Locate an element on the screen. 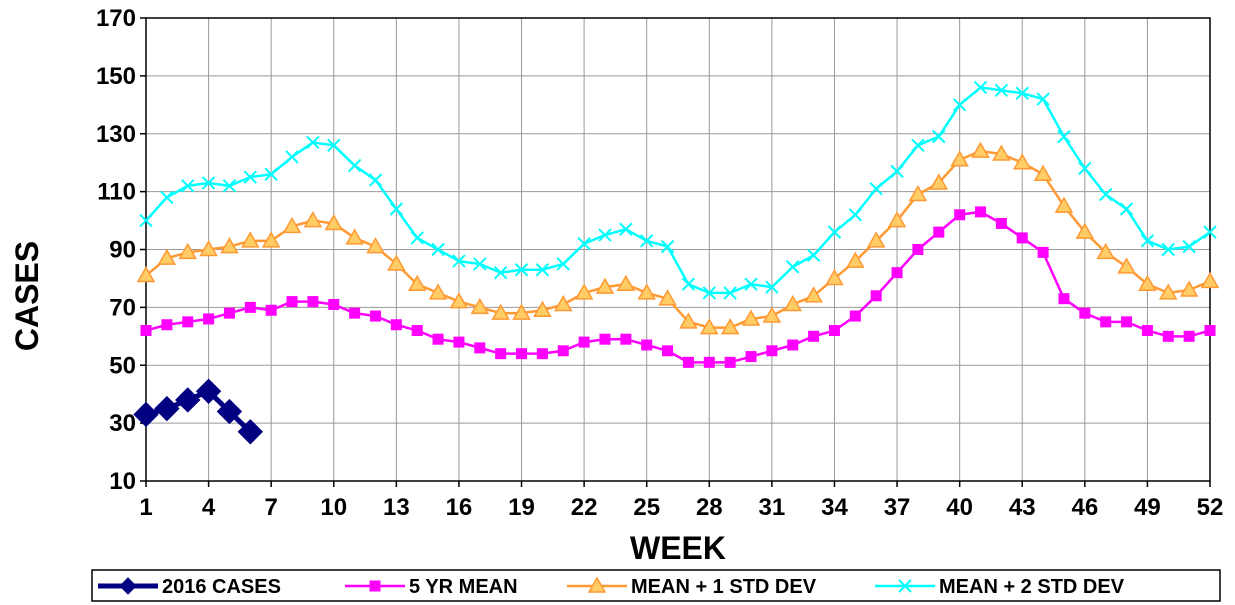 The height and width of the screenshot is (605, 1235). legend-label: 5 YR MEAN is located at coordinates (463, 587).